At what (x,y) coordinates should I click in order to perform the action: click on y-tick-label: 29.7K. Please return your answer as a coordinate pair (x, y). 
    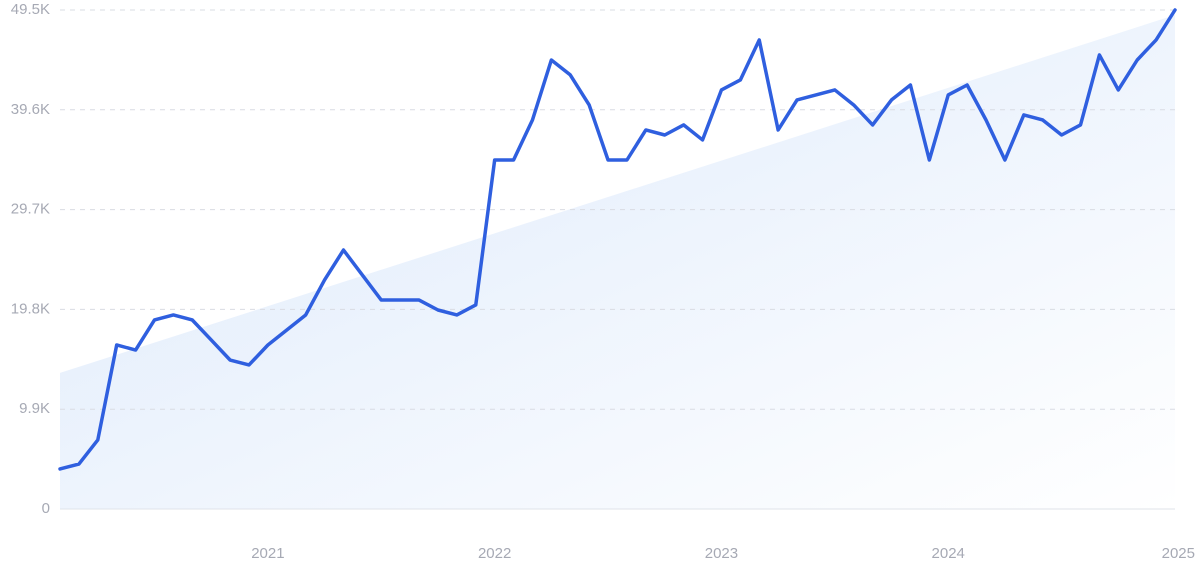
    Looking at the image, I should click on (30, 209).